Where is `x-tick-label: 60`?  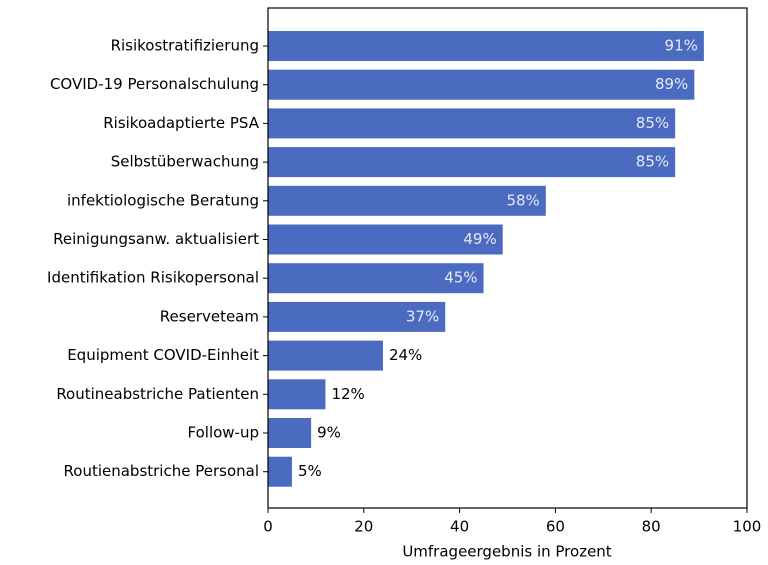 x-tick-label: 60 is located at coordinates (555, 527).